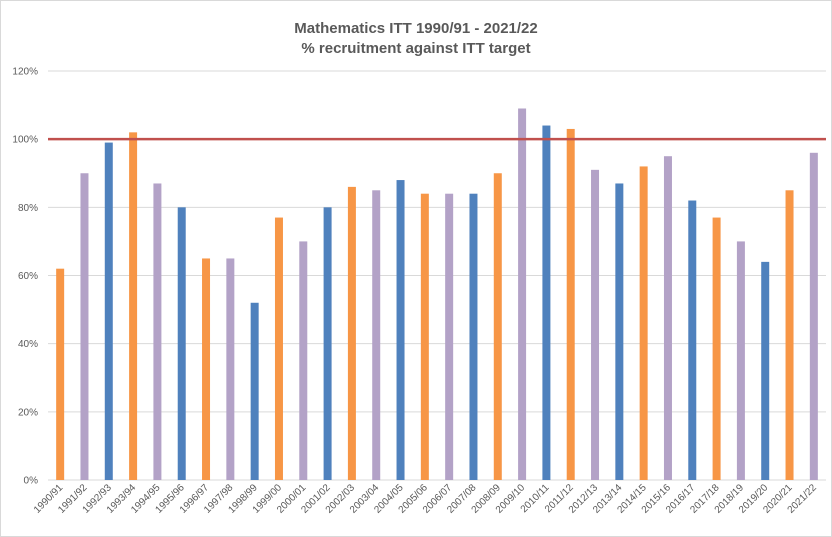  What do you see at coordinates (31, 481) in the screenshot?
I see `y-tick-label: 0%` at bounding box center [31, 481].